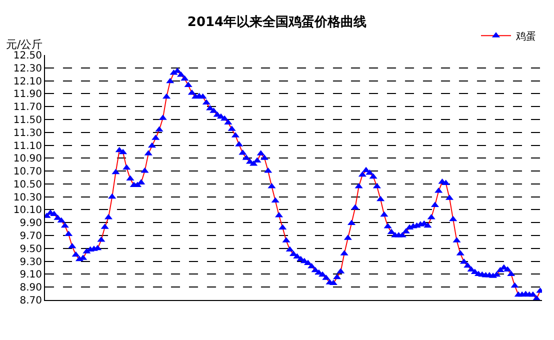 The width and height of the screenshot is (554, 340). Describe the element at coordinates (31, 262) in the screenshot. I see `y-tick-label: 9.30` at that location.